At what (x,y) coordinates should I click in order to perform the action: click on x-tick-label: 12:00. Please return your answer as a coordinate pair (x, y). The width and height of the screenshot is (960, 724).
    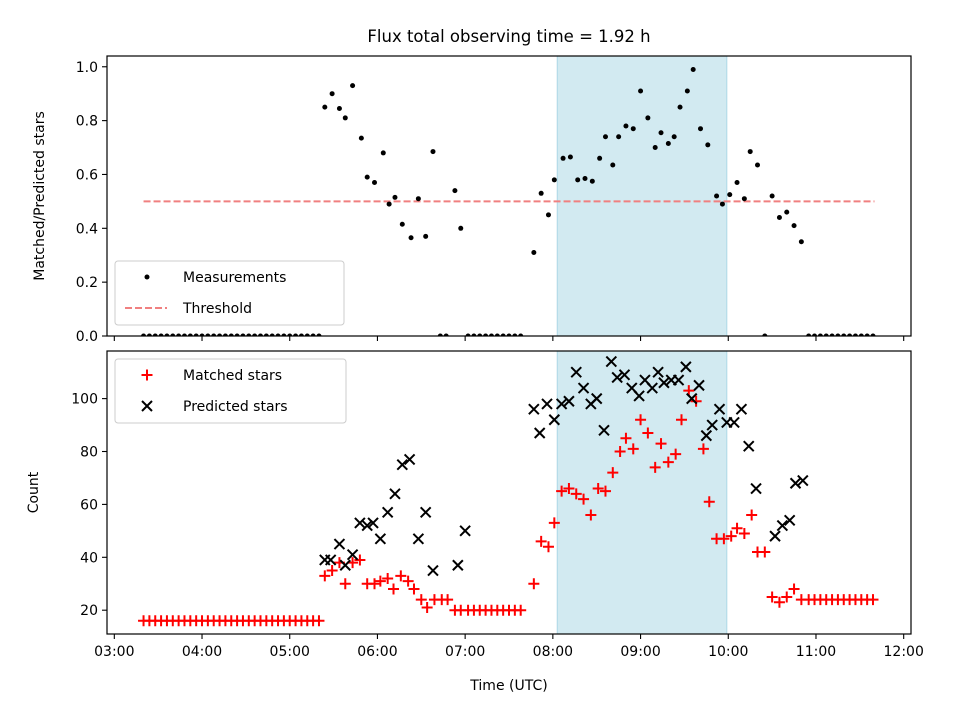
    Looking at the image, I should click on (904, 652).